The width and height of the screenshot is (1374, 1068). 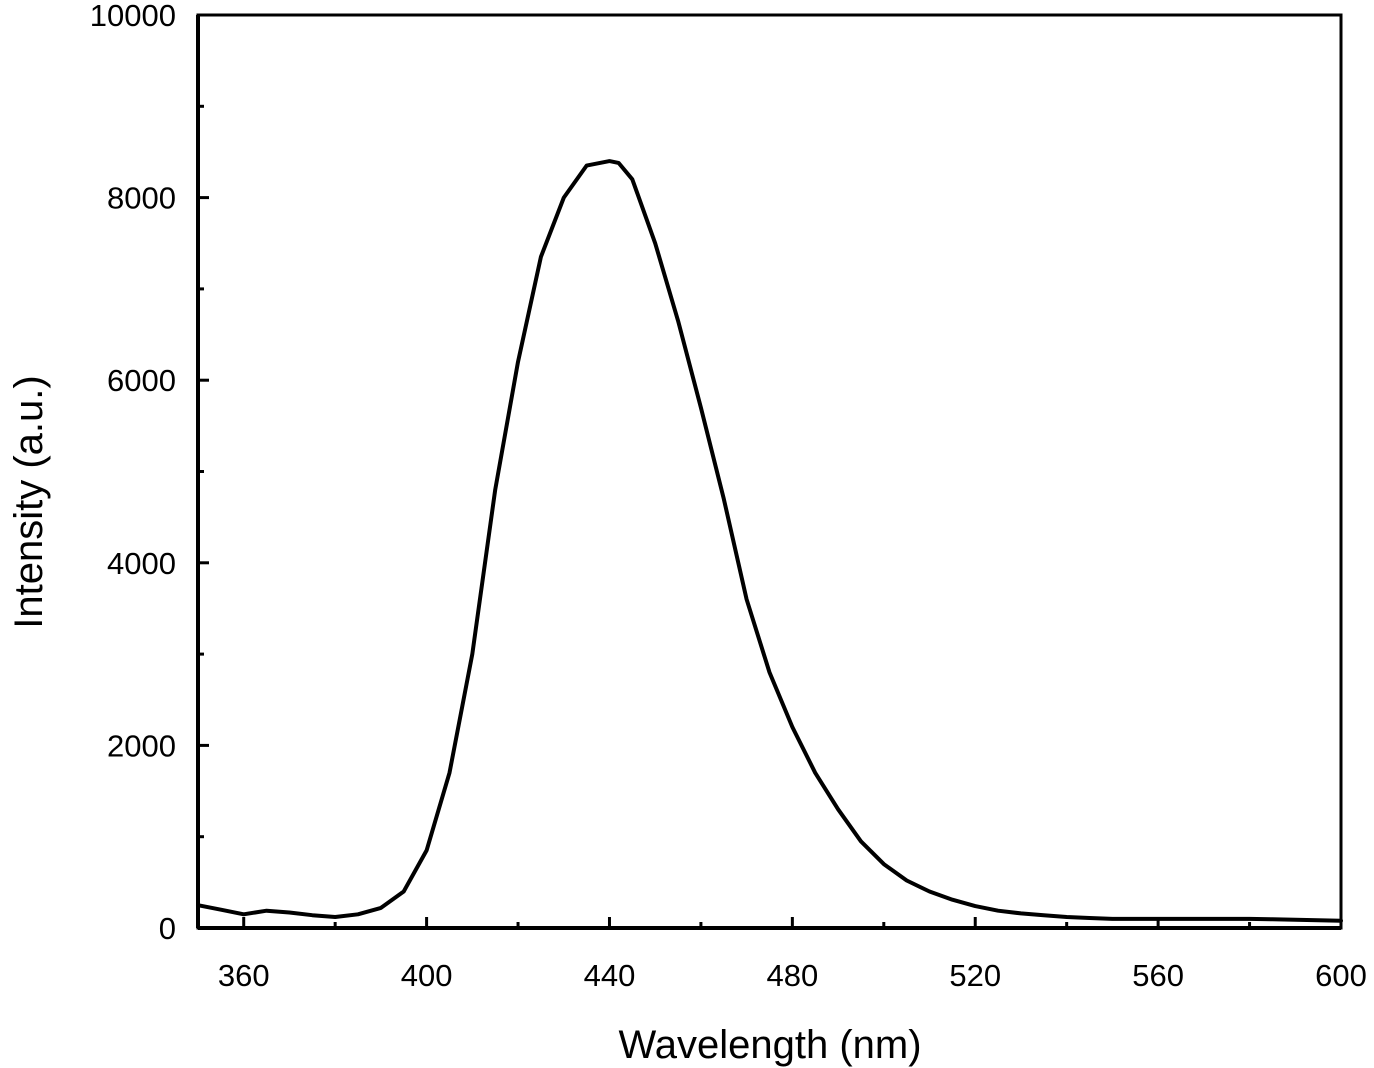 I want to click on x-tick-label: 360, so click(x=244, y=975).